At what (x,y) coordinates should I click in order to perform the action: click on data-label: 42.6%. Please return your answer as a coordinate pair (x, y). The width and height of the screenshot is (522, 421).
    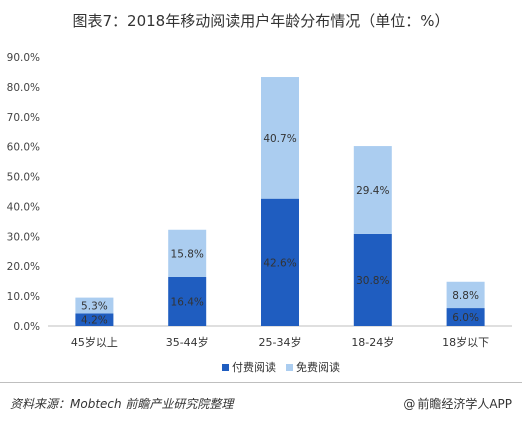
    Looking at the image, I should click on (279, 263).